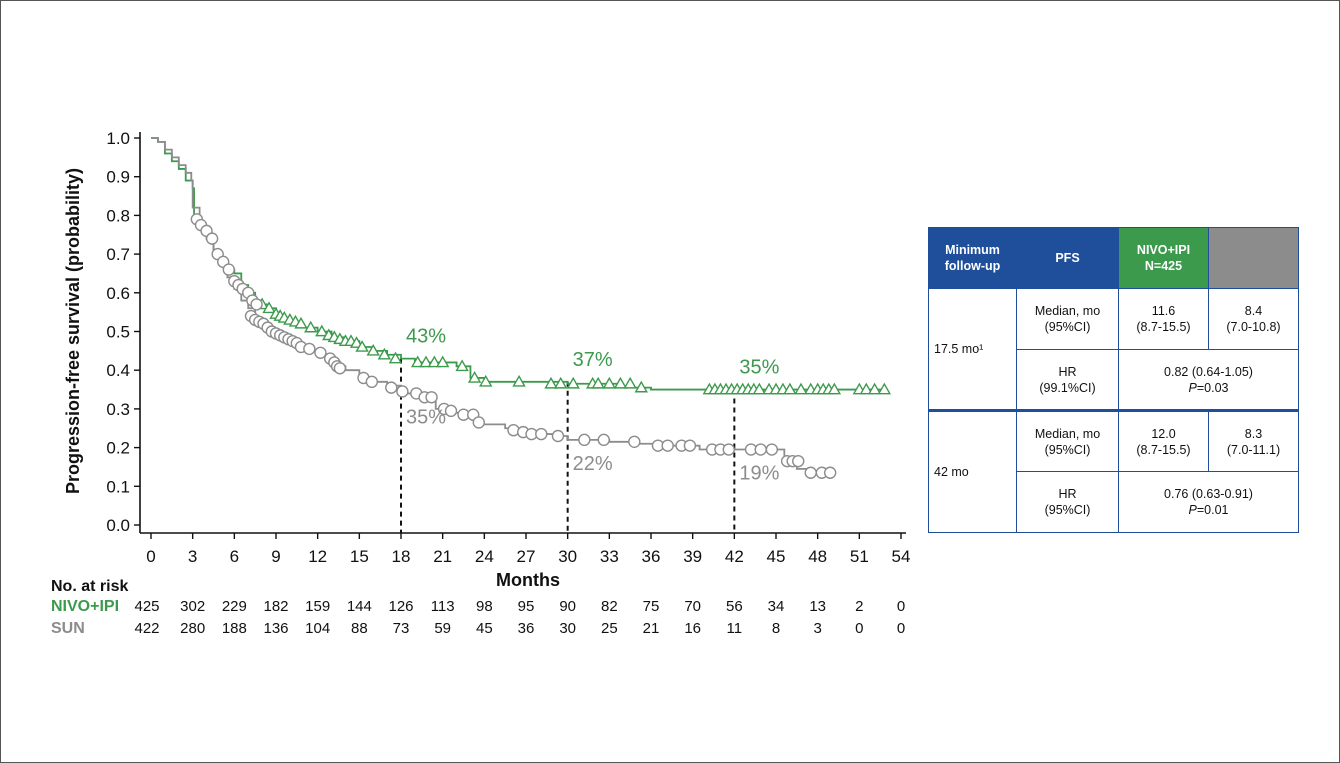 The image size is (1340, 763). What do you see at coordinates (89, 586) in the screenshot?
I see `risk-table-title: No. at risk` at bounding box center [89, 586].